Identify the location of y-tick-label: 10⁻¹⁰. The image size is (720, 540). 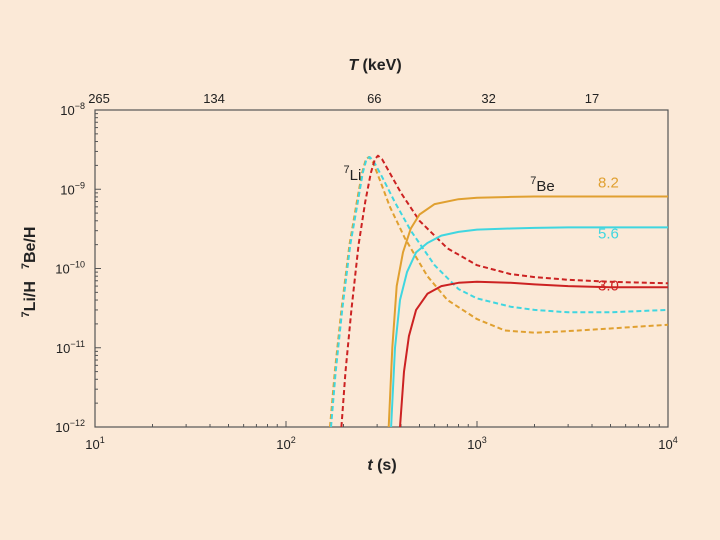
(70, 268).